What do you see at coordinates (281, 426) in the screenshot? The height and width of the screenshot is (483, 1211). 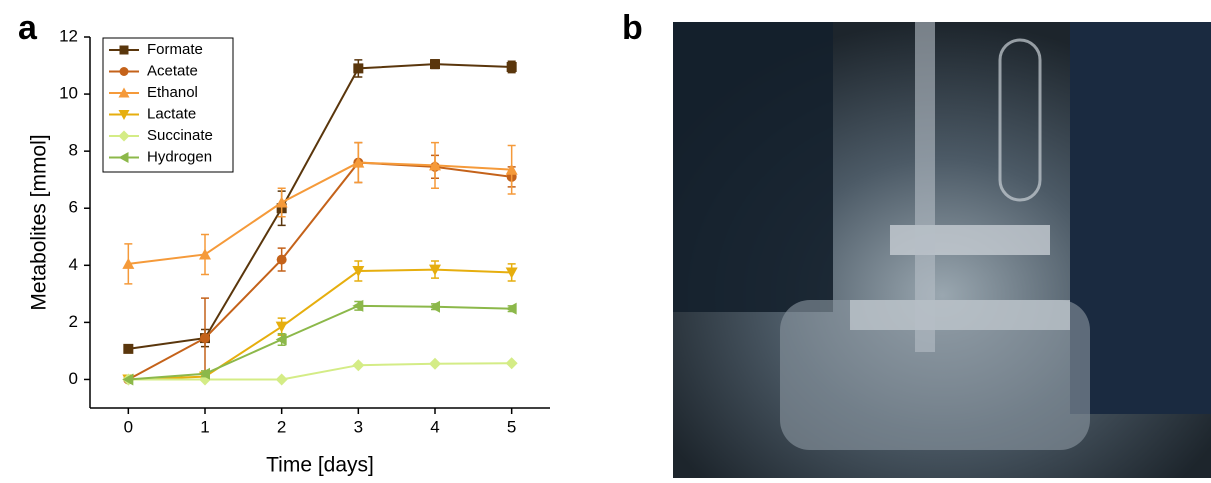 I see `x-tick-label: 2` at bounding box center [281, 426].